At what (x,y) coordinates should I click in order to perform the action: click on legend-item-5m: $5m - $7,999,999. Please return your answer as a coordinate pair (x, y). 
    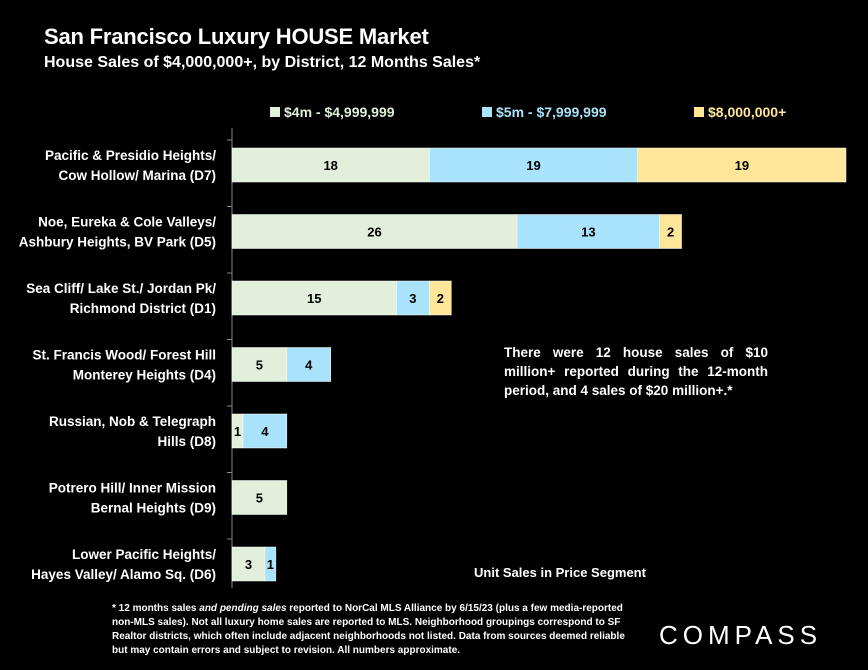
    Looking at the image, I should click on (544, 112).